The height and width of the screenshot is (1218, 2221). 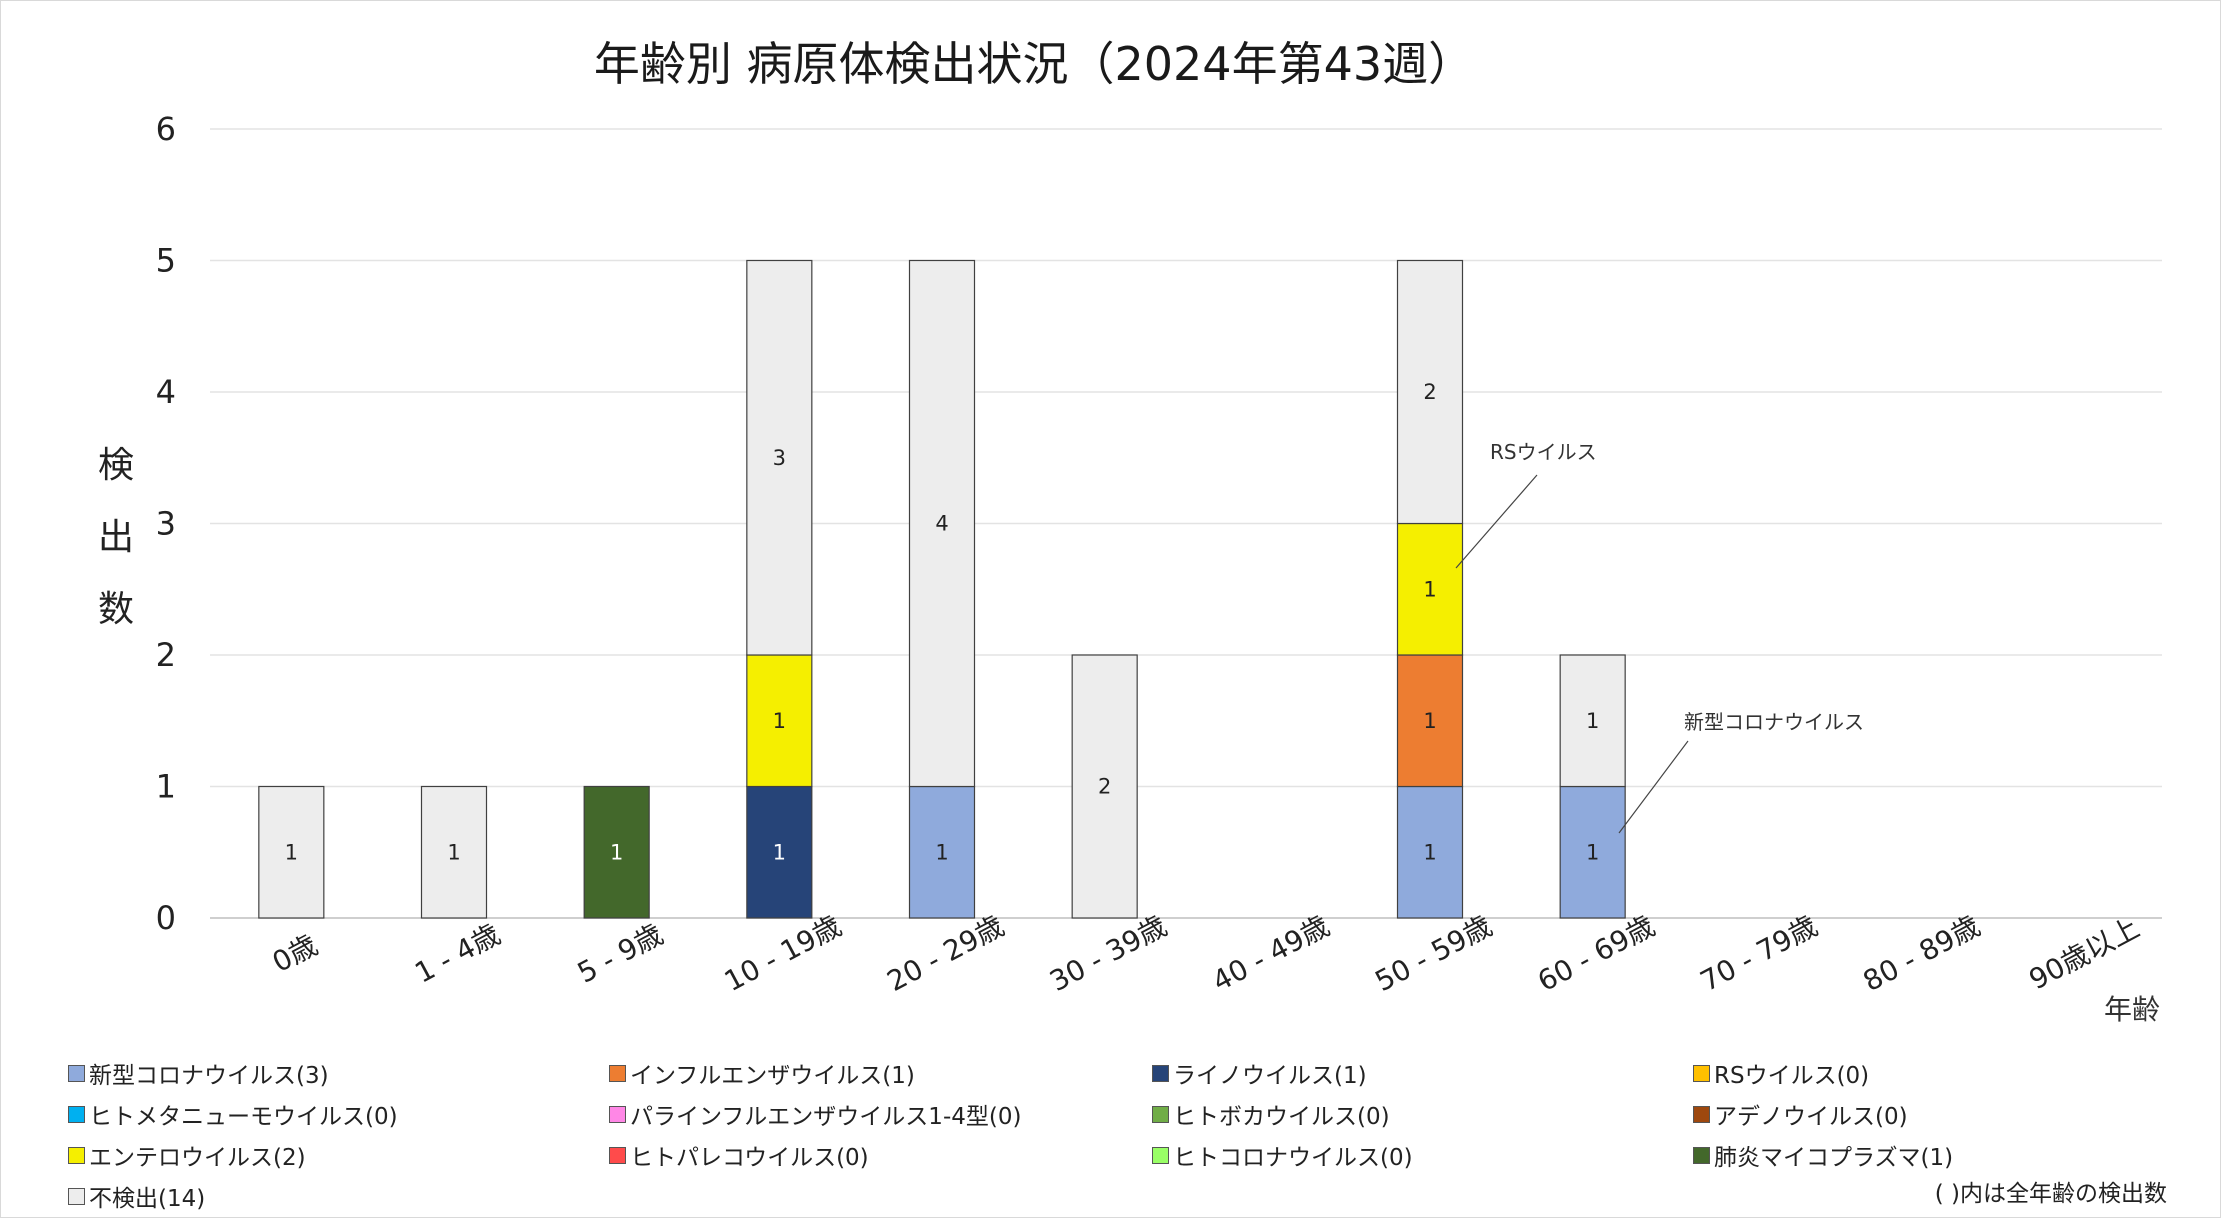 What do you see at coordinates (2050, 1194) in the screenshot?
I see `legend-note: ( )内は全年齢の検出数` at bounding box center [2050, 1194].